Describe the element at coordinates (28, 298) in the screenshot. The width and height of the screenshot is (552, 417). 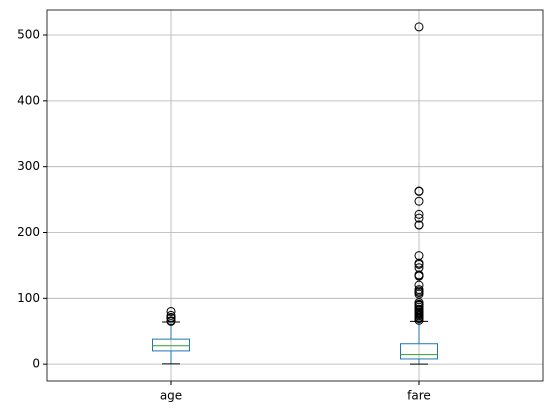
I see `y-tick-label: 100` at that location.